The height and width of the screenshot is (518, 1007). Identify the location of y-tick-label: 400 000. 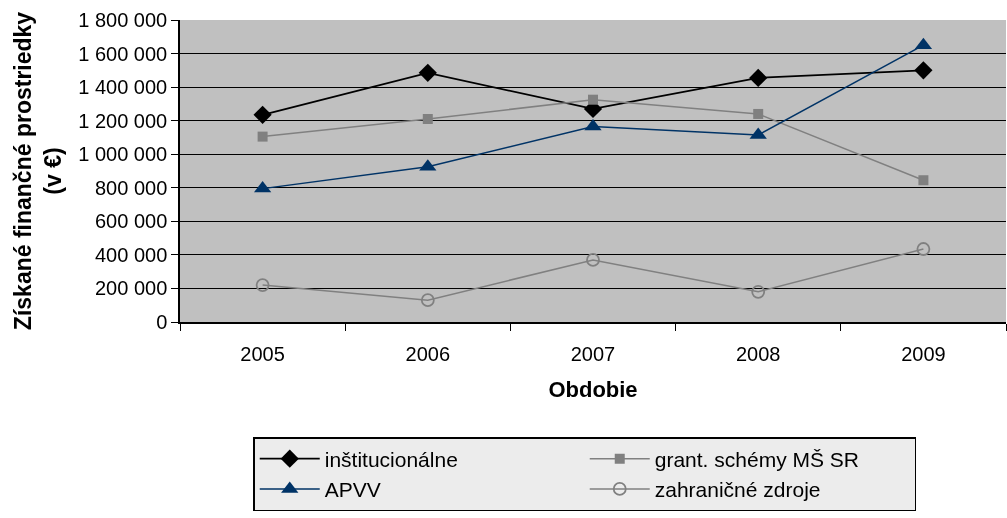
(131, 254).